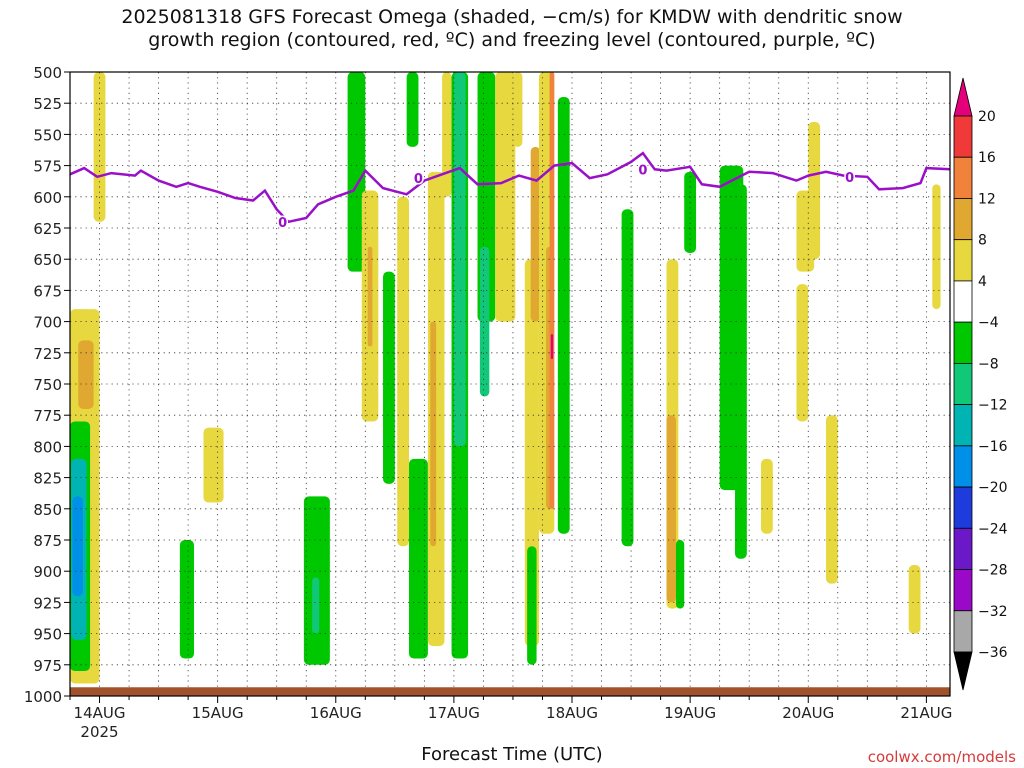 This screenshot has height=768, width=1024. I want to click on freezing-level-label-2: 0, so click(642, 170).